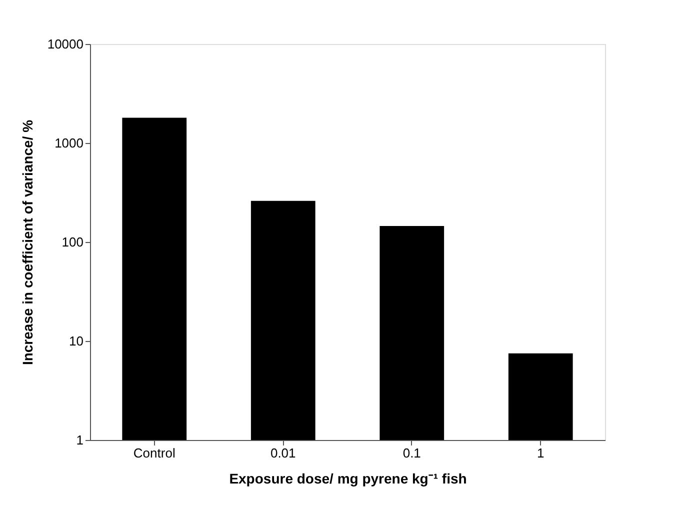  I want to click on y-tick-label: 1, so click(80, 440).